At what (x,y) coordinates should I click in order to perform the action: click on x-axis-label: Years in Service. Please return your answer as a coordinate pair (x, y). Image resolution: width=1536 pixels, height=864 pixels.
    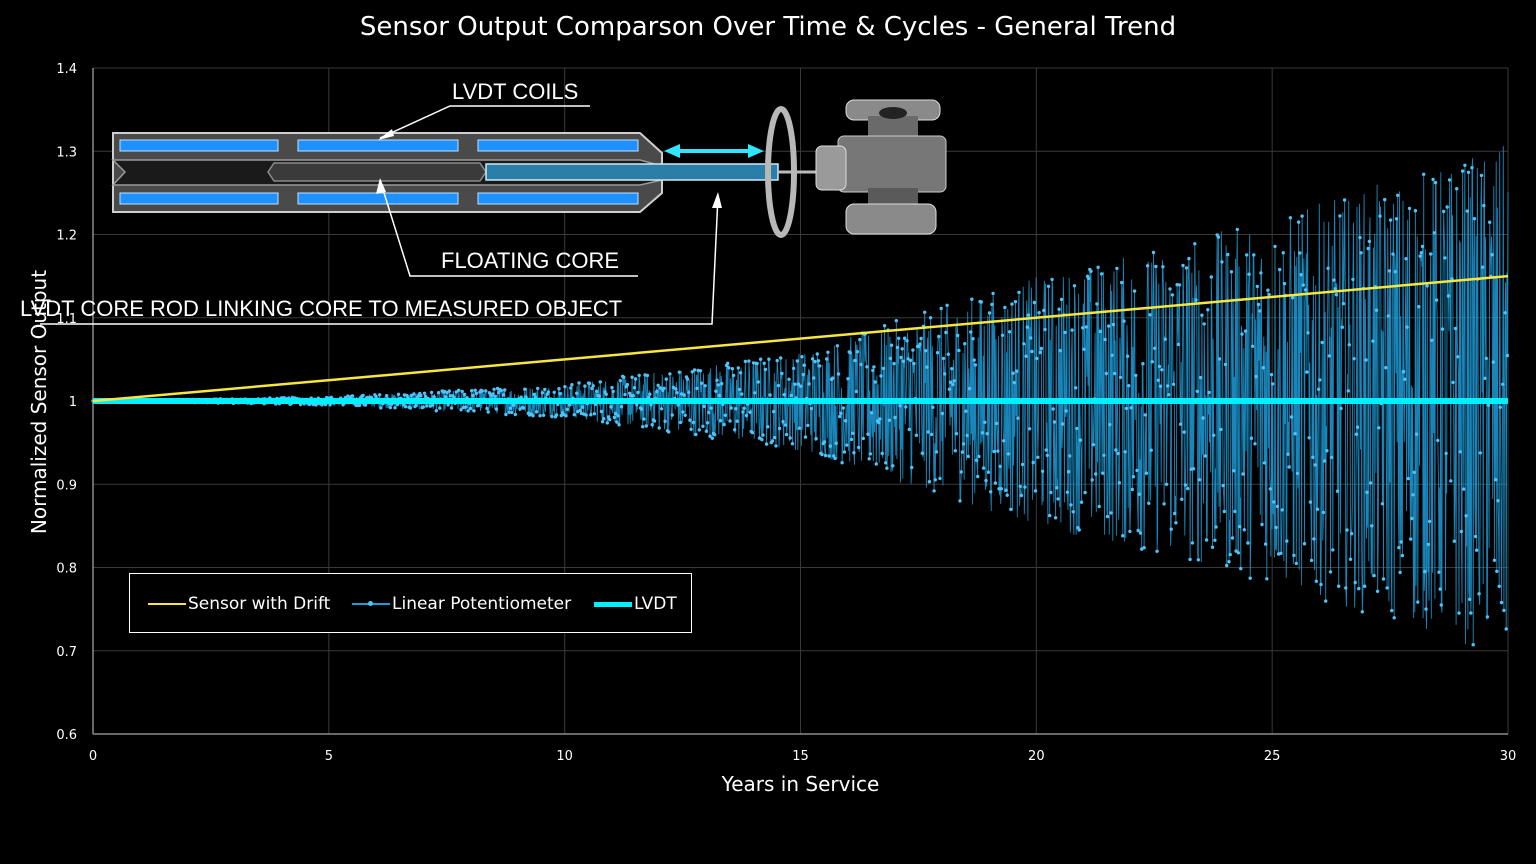
    Looking at the image, I should click on (800, 784).